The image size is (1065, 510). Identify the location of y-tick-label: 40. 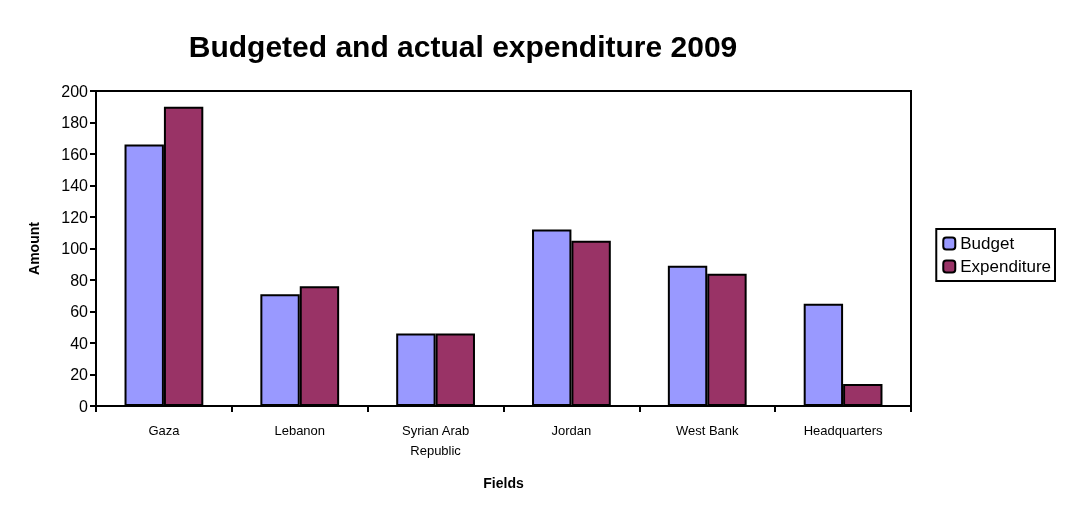
(79, 343).